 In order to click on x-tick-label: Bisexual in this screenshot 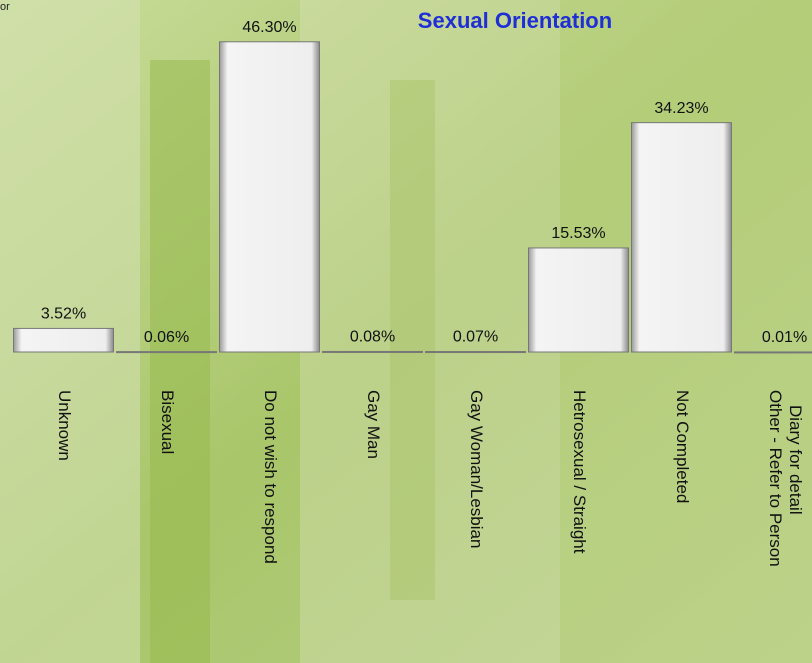, I will do `click(167, 422)`.